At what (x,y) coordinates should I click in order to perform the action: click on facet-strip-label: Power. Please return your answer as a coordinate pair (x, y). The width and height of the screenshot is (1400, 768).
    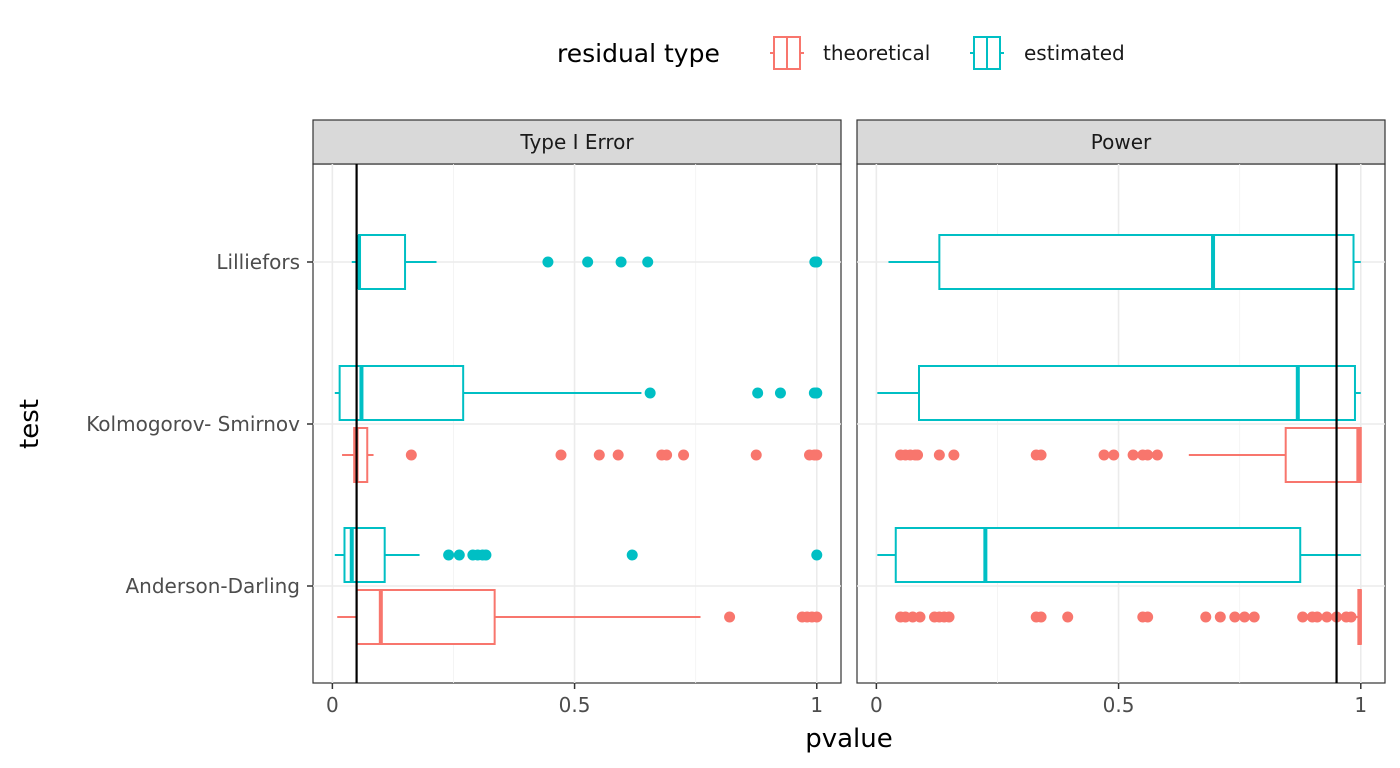
    Looking at the image, I should click on (1121, 142).